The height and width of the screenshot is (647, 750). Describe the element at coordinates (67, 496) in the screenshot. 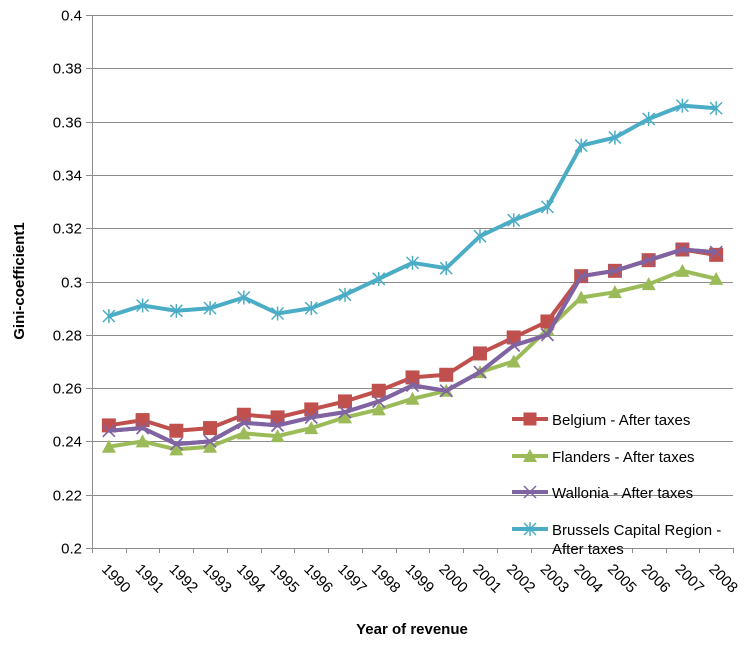

I see `y-tick-label: 0.22` at that location.